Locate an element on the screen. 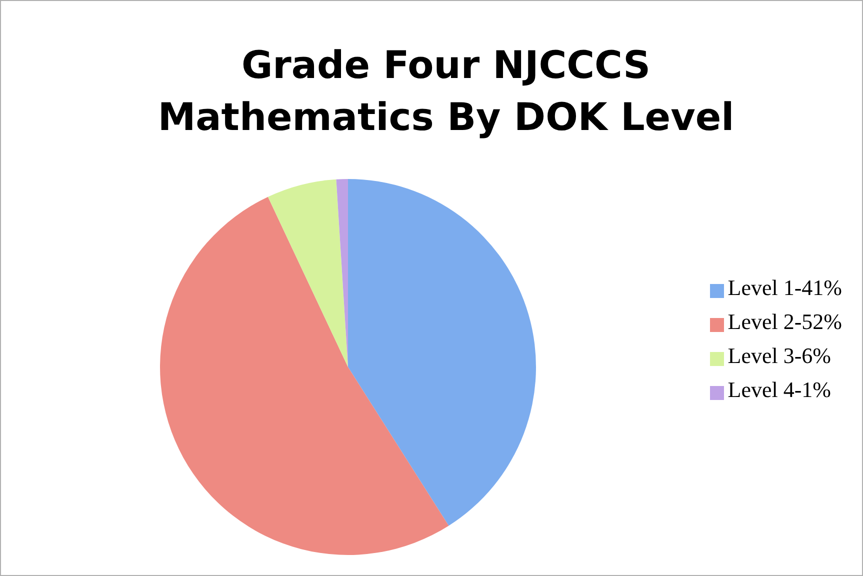  legend-label: Level 2-52% is located at coordinates (785, 321).